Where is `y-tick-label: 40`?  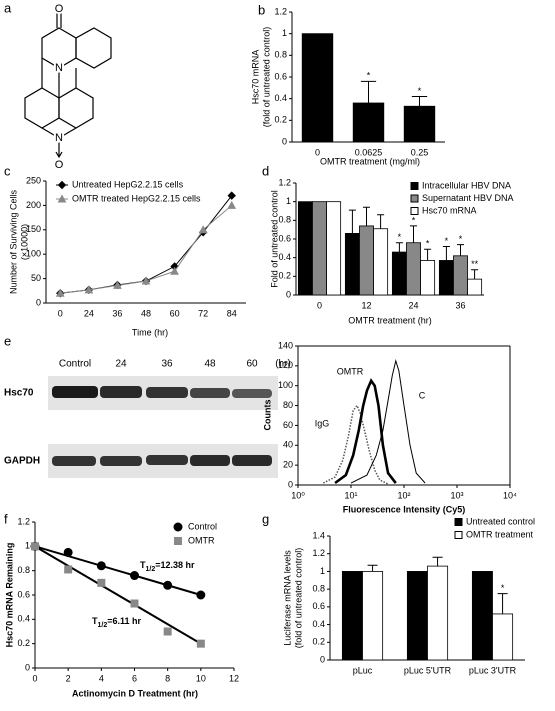 y-tick-label: 40 is located at coordinates (288, 445).